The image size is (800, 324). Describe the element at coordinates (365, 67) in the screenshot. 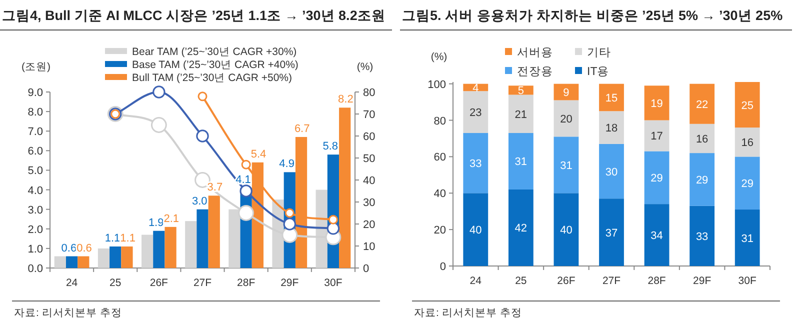

I see `y2-axis-title: (%)` at that location.